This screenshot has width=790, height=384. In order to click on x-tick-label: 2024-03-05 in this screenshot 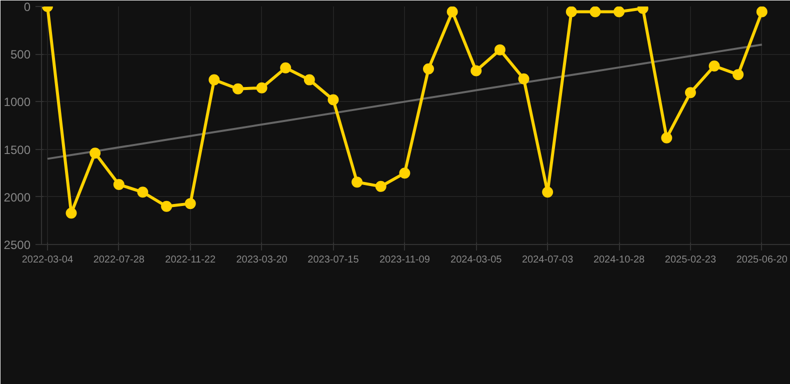, I will do `click(476, 260)`.